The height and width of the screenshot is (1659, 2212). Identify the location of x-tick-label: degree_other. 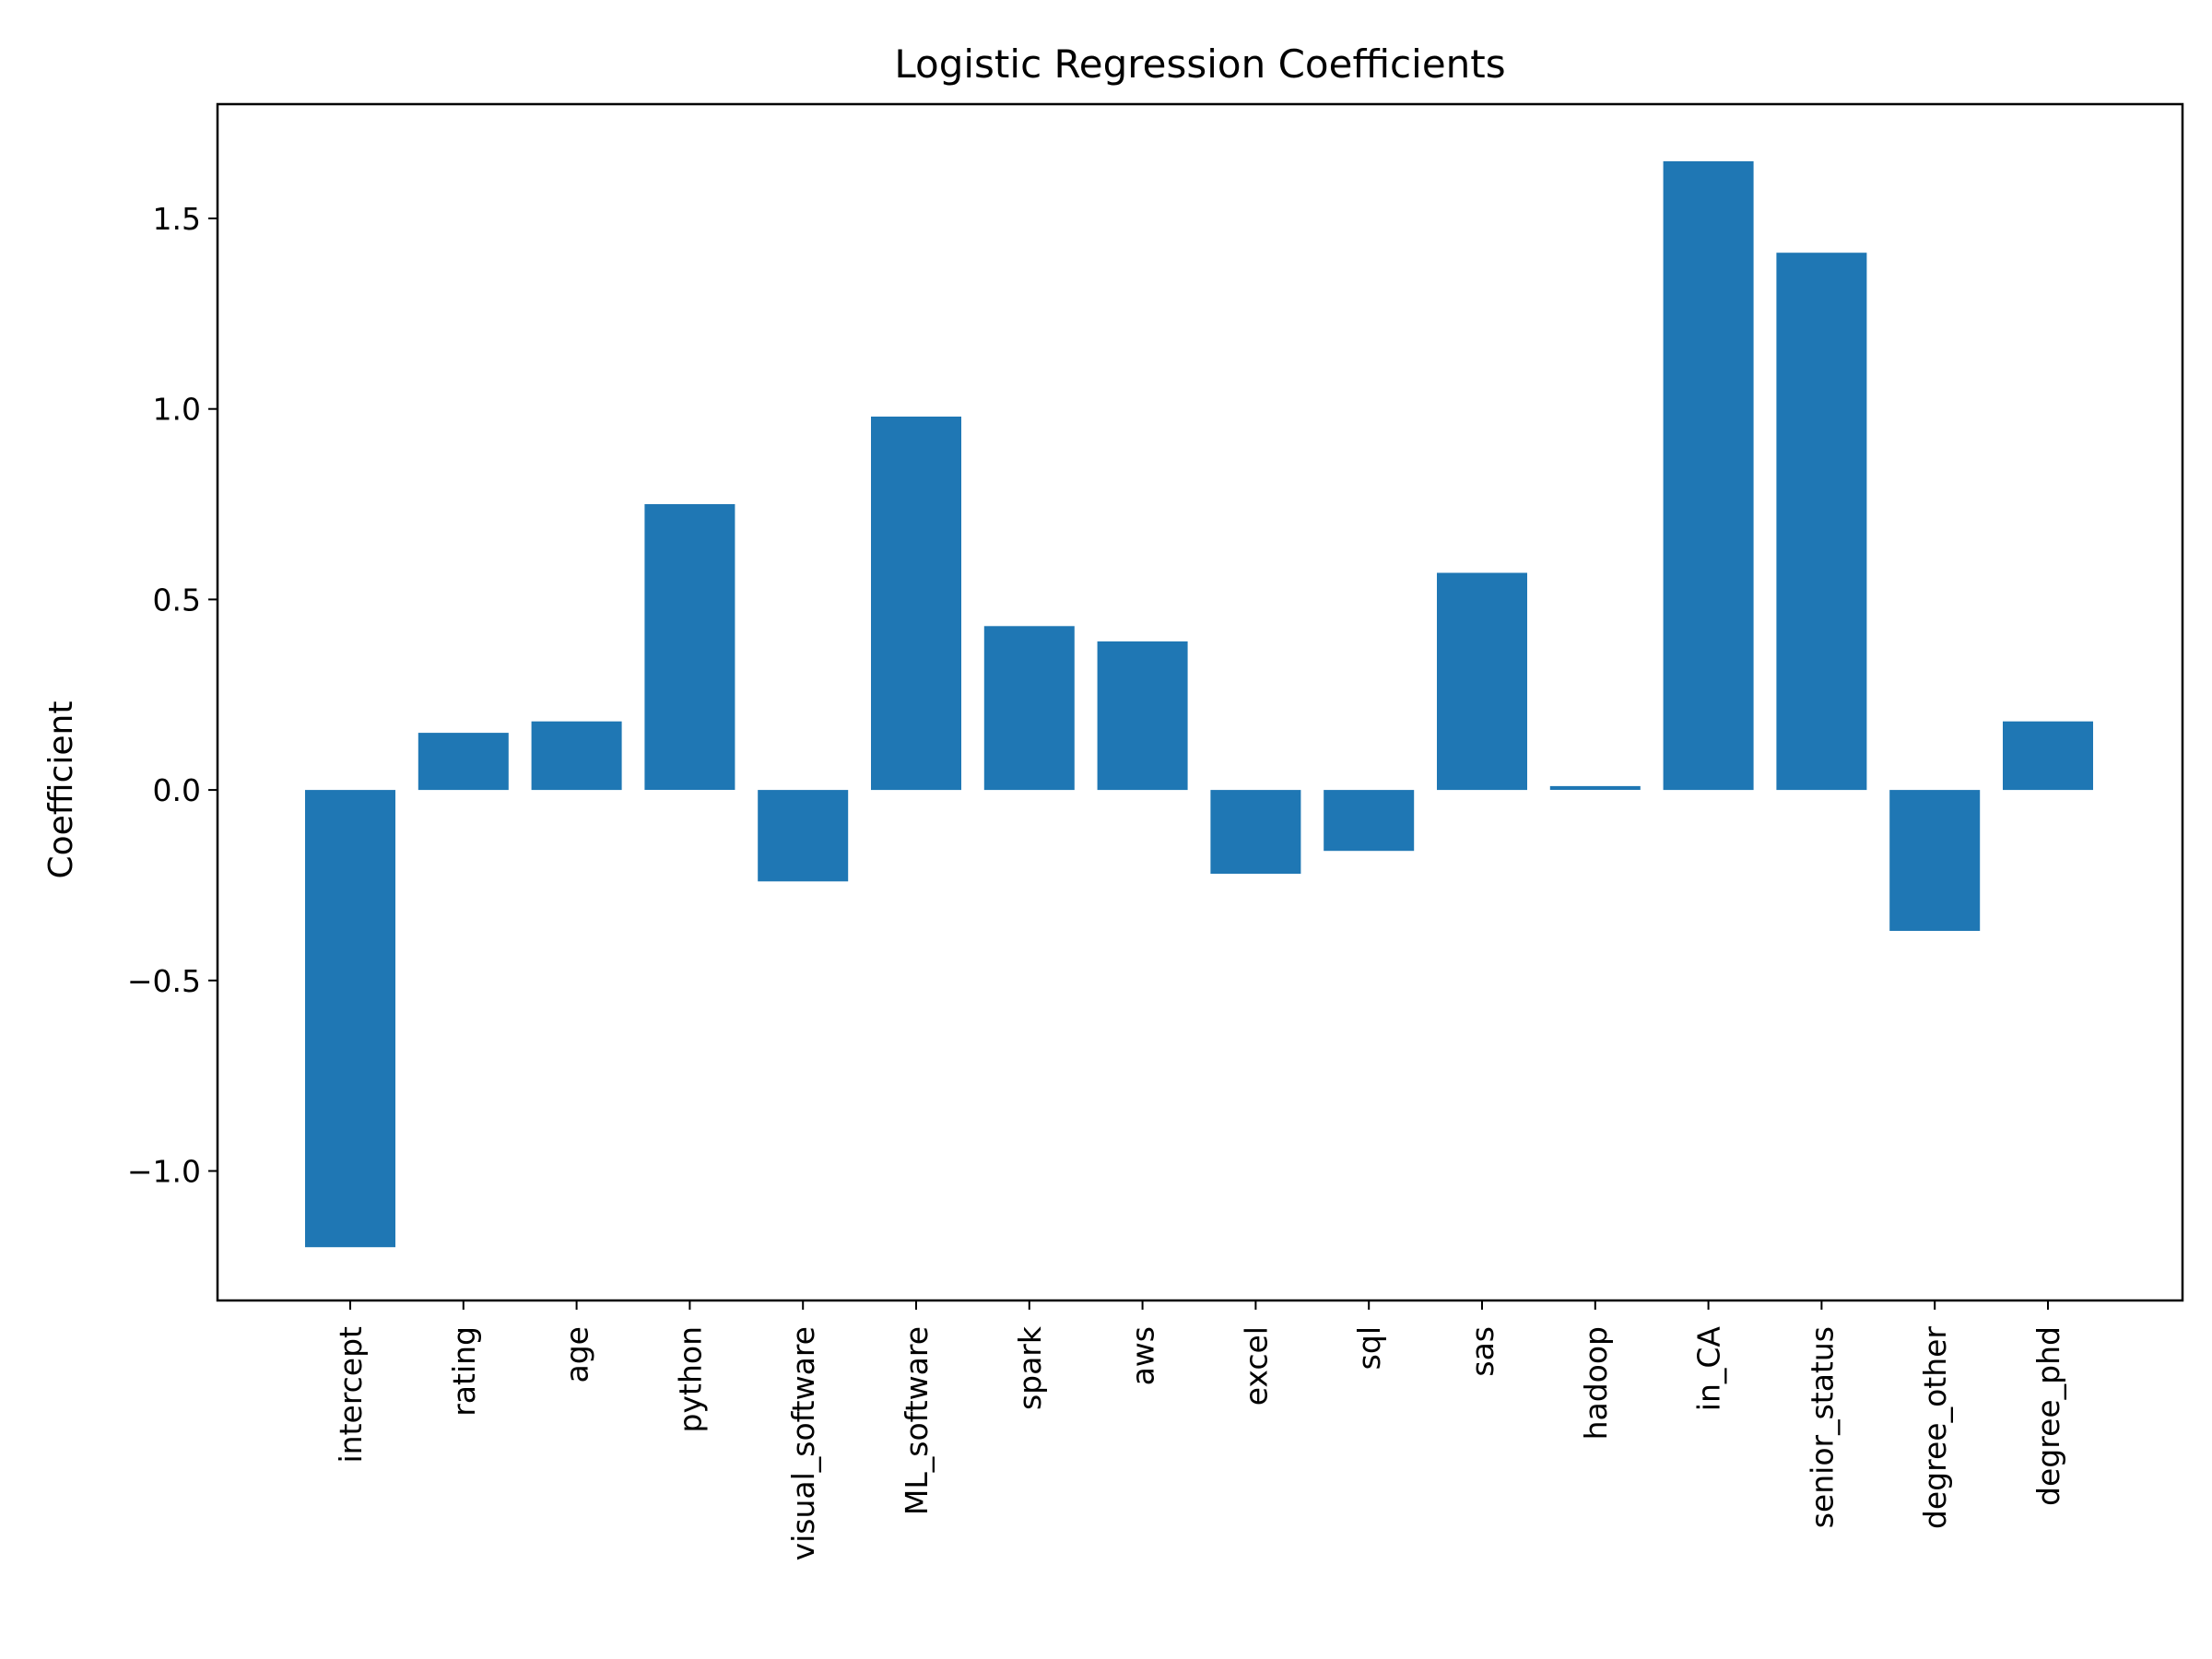
(1935, 1427).